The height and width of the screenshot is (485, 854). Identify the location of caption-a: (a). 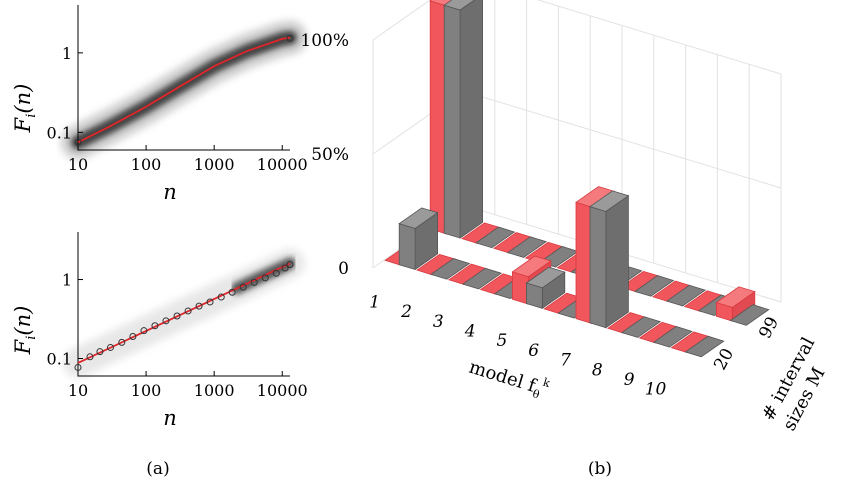
(157, 469).